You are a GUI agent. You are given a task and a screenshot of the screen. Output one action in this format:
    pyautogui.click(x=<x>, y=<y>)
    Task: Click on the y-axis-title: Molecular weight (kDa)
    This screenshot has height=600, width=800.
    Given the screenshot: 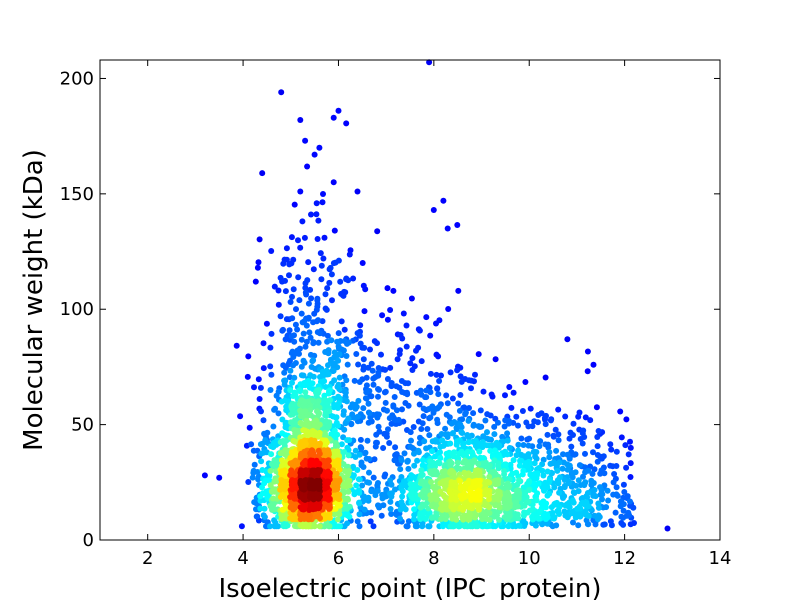 What is the action you would take?
    pyautogui.click(x=34, y=300)
    